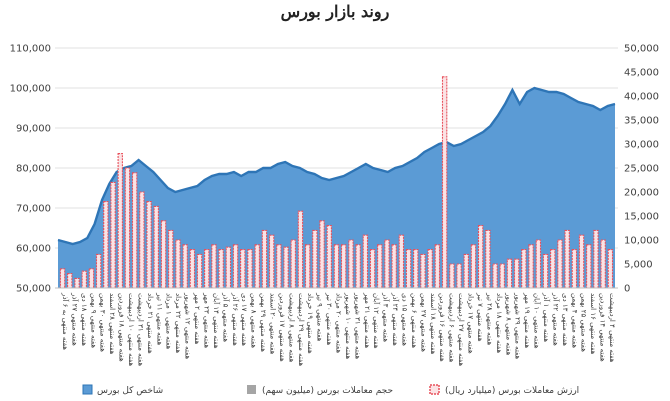 The image size is (670, 401). I want to click on x-tick-label: هفته منتهی ۲۵ بهمن, so click(584, 322).